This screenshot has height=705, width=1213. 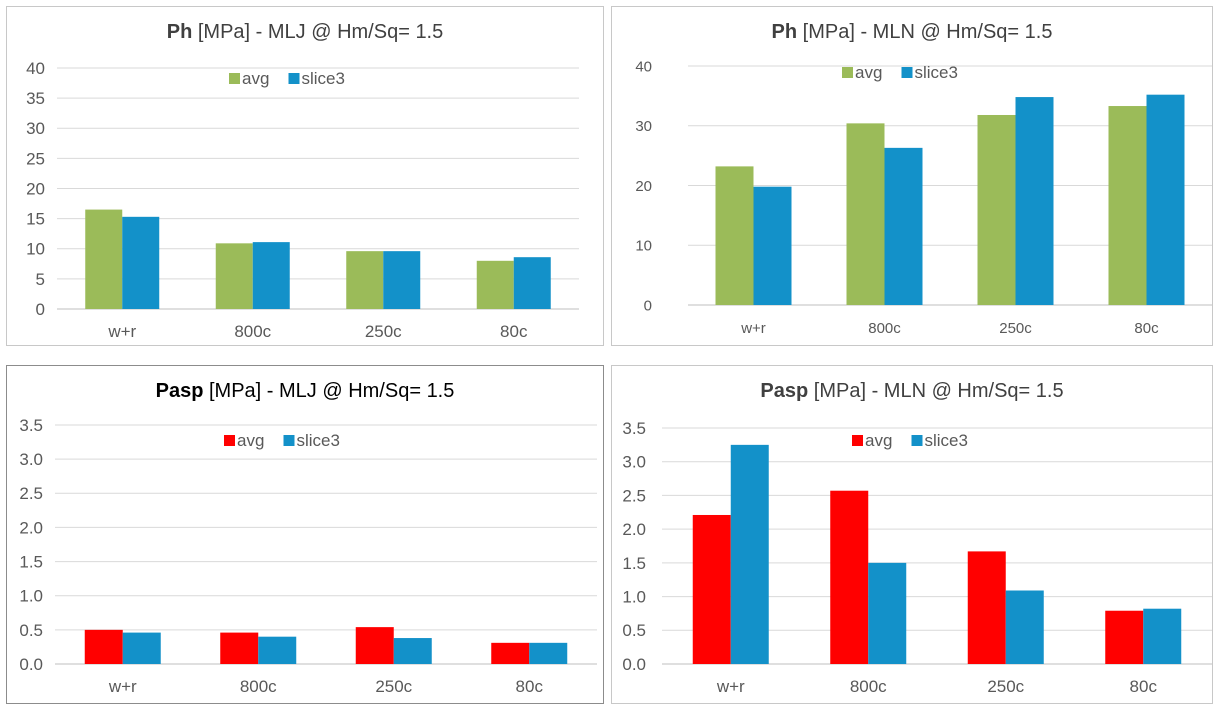 I want to click on chart-title: Pasp [MPa] - MLN @ Hm/Sq= 1.5, so click(x=912, y=391).